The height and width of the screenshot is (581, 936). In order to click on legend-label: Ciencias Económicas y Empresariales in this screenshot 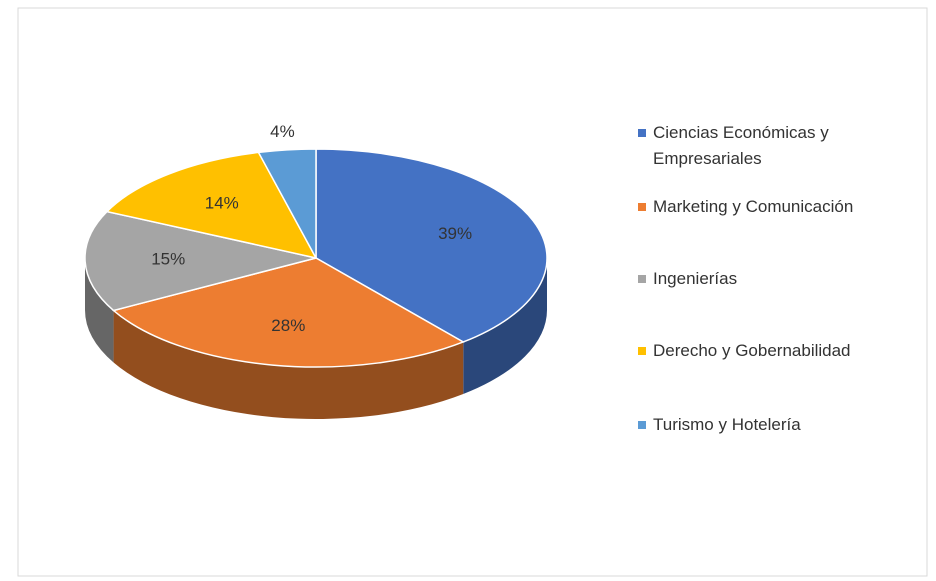, I will do `click(741, 145)`.